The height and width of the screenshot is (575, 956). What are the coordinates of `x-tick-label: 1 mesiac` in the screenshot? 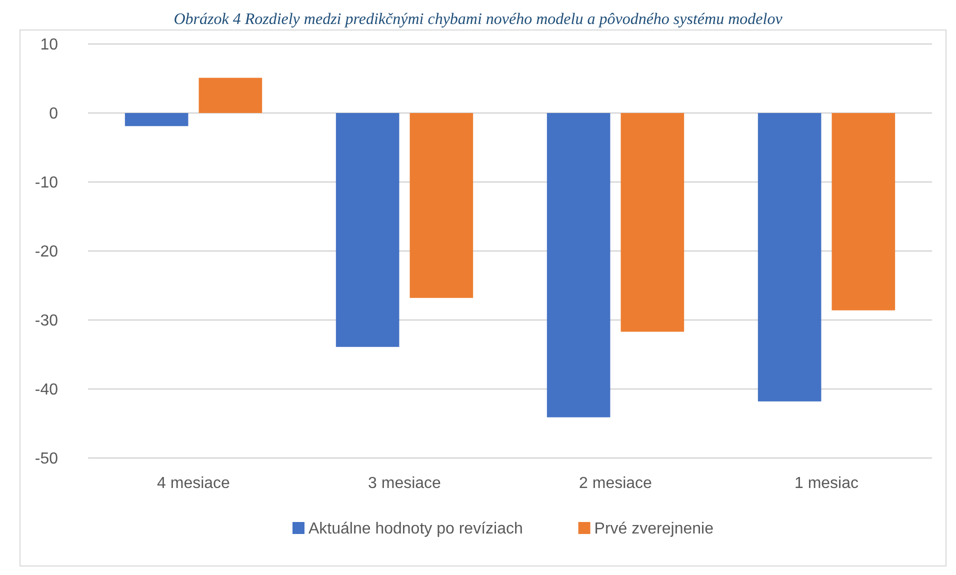 It's located at (826, 483).